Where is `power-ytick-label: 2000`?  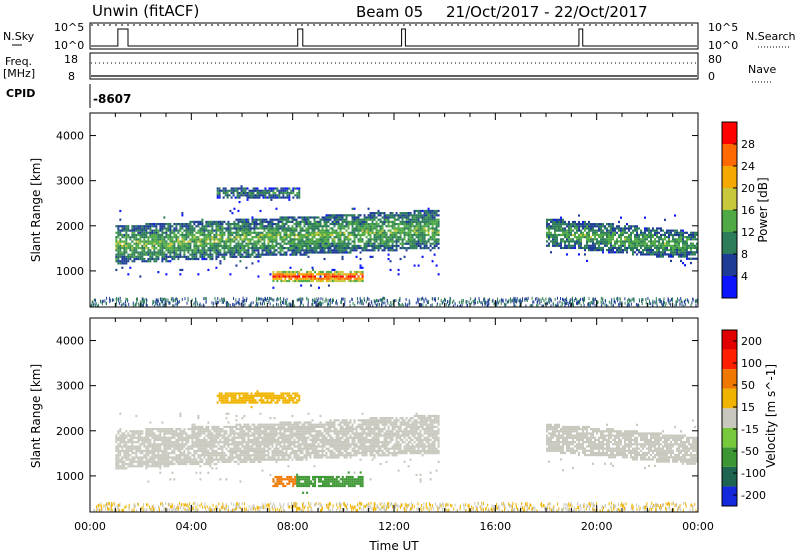
power-ytick-label: 2000 is located at coordinates (70, 226).